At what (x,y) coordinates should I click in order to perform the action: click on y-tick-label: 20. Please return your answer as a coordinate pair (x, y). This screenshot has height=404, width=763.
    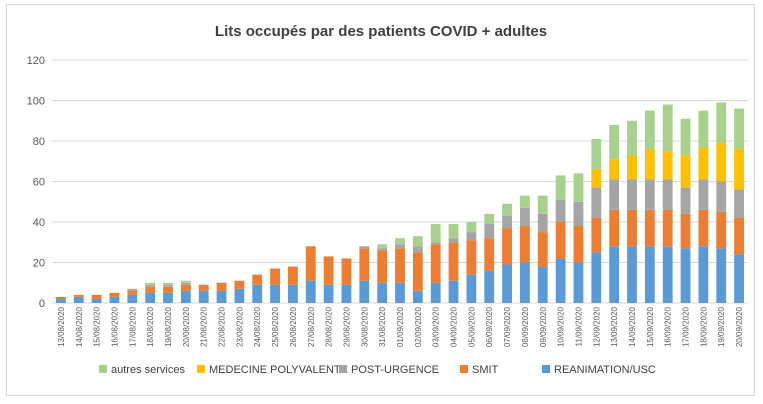
    Looking at the image, I should click on (39, 264).